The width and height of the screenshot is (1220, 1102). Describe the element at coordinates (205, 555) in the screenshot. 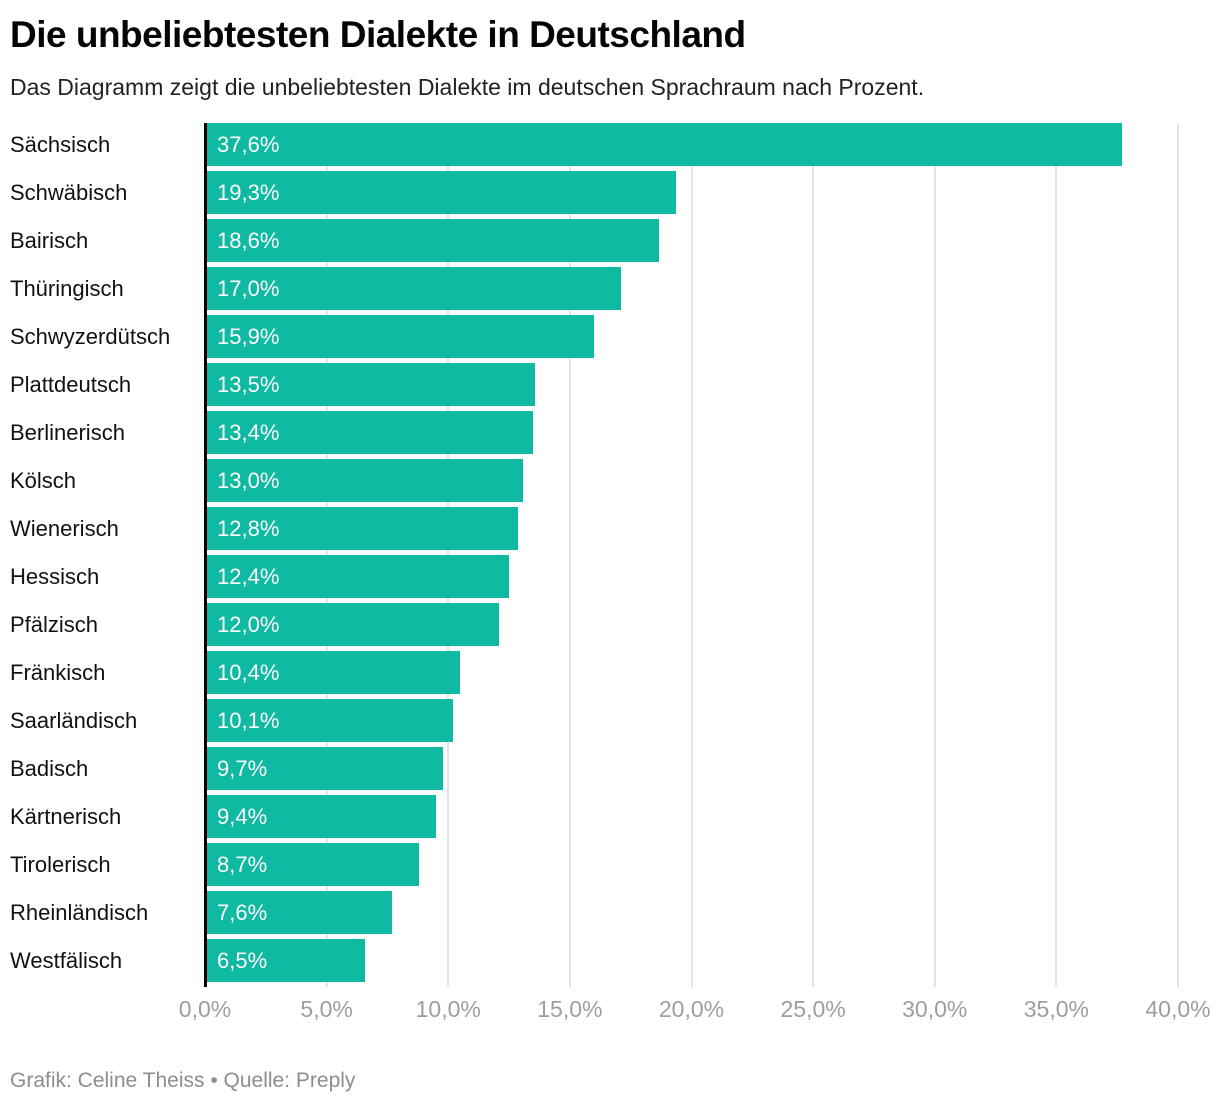

I see `y-axis-line` at that location.